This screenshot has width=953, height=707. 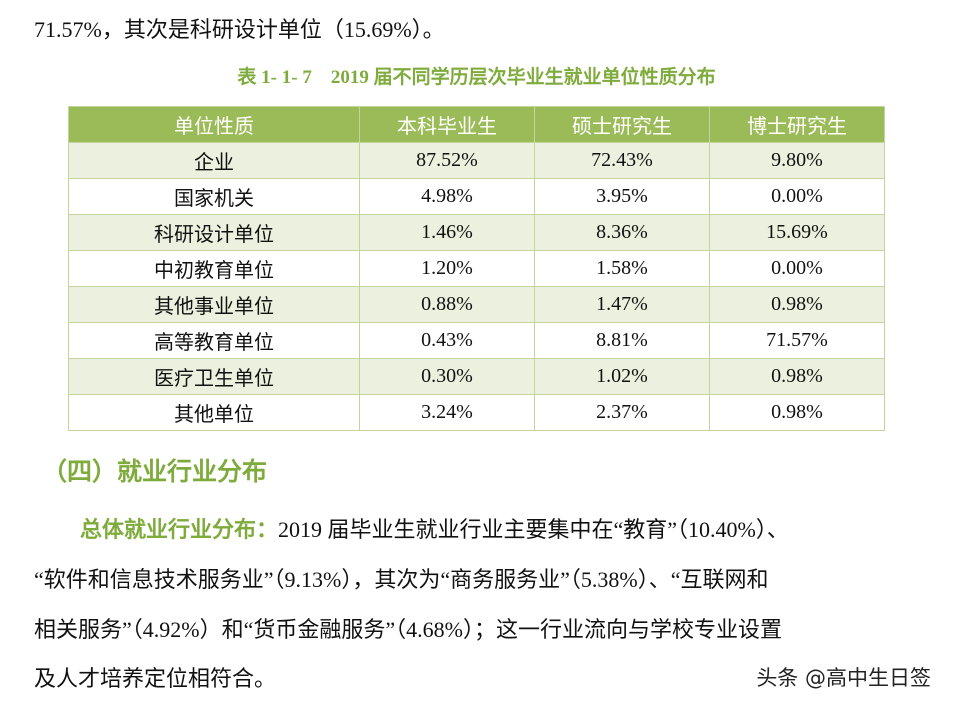 I want to click on row-label: 医疗卫生单位, so click(x=214, y=376).